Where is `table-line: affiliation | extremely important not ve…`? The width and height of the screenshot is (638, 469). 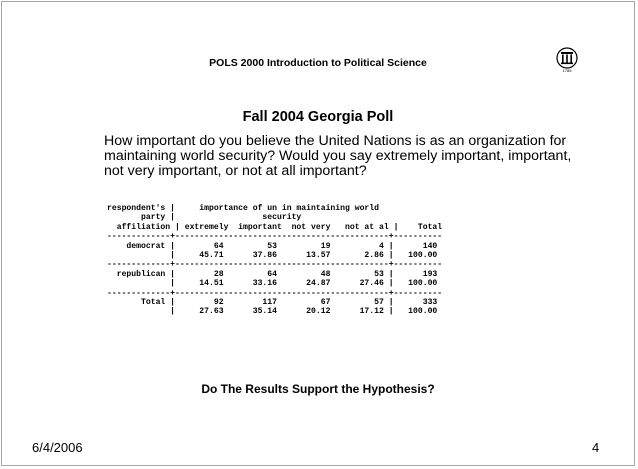 table-line: affiliation | extremely important not ve… is located at coordinates (275, 227).